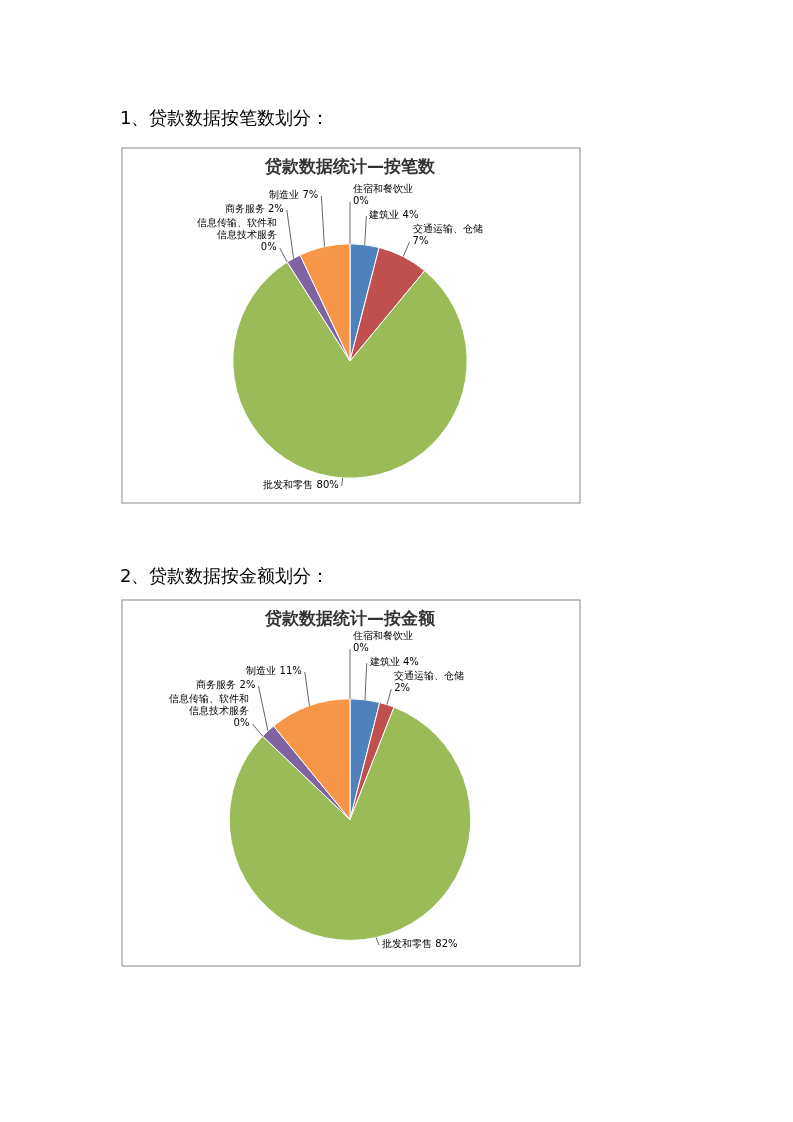  I want to click on text: 1、贷款数据按笔数划分：, so click(225, 117).